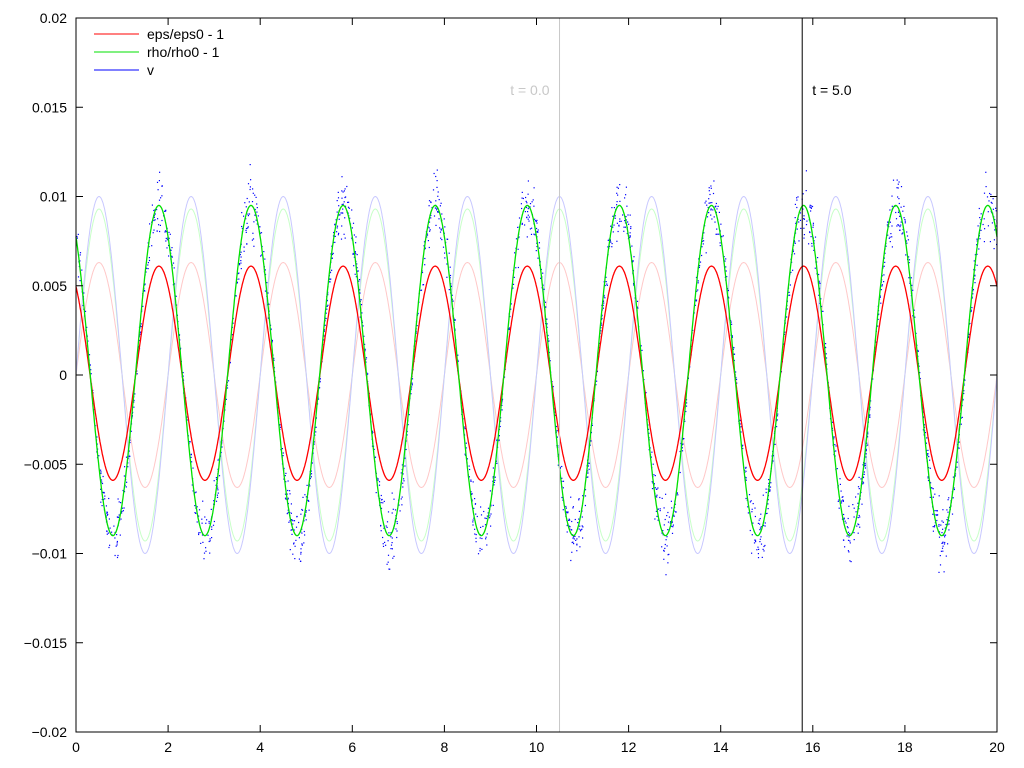 This screenshot has width=1024, height=768. Describe the element at coordinates (260, 747) in the screenshot. I see `x-tick-label: 4` at that location.